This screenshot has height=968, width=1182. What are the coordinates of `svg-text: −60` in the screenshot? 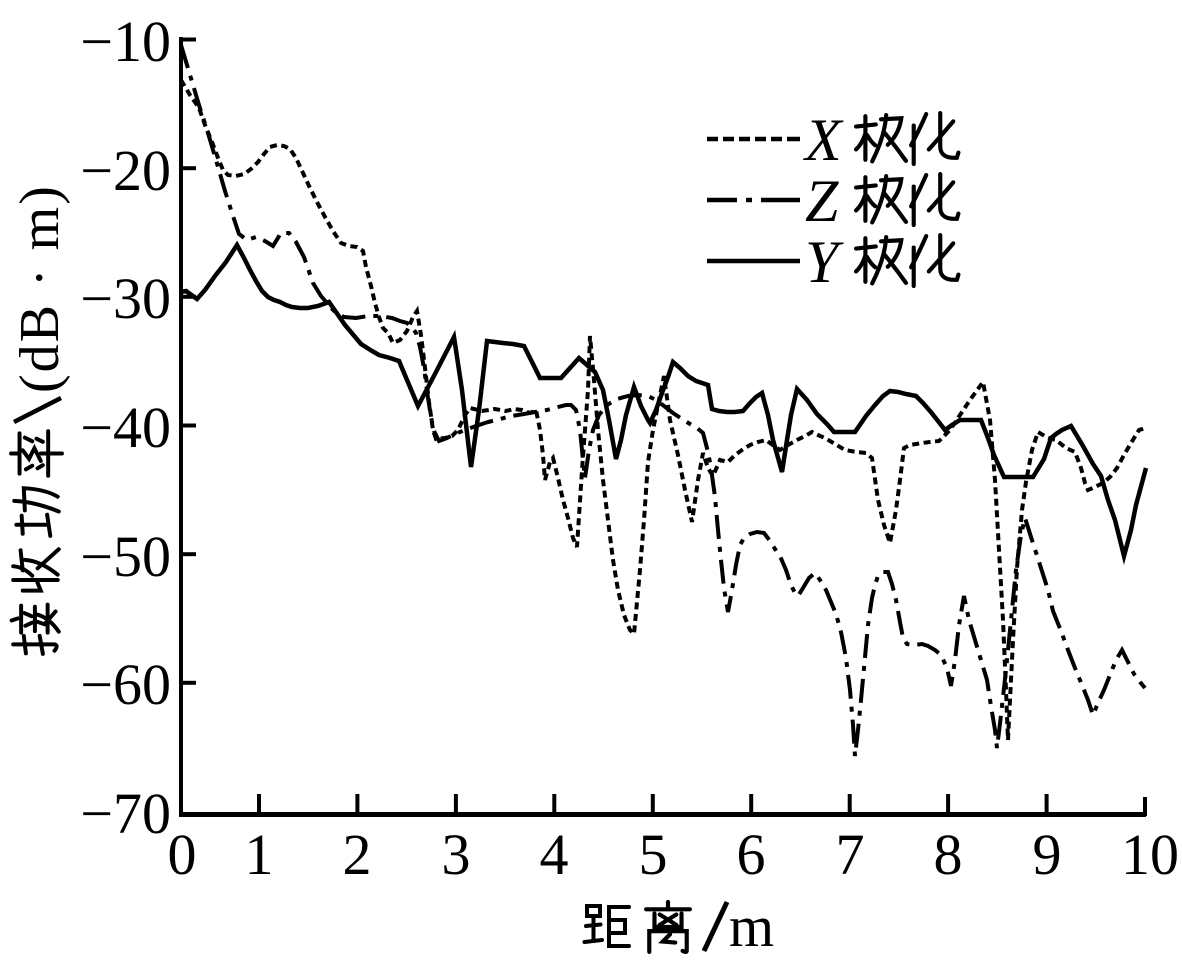 It's located at (125, 684).